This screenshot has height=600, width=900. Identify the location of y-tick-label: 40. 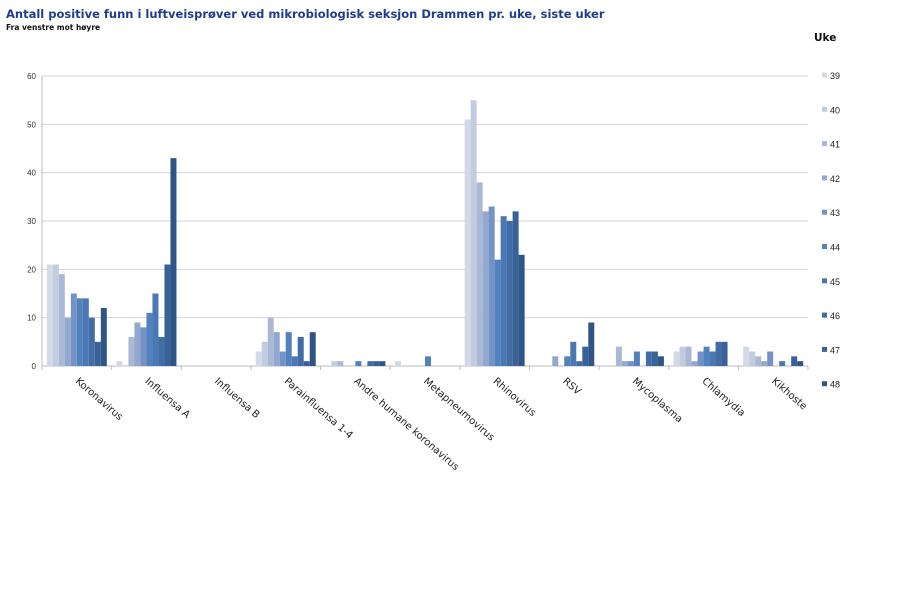
(31, 173).